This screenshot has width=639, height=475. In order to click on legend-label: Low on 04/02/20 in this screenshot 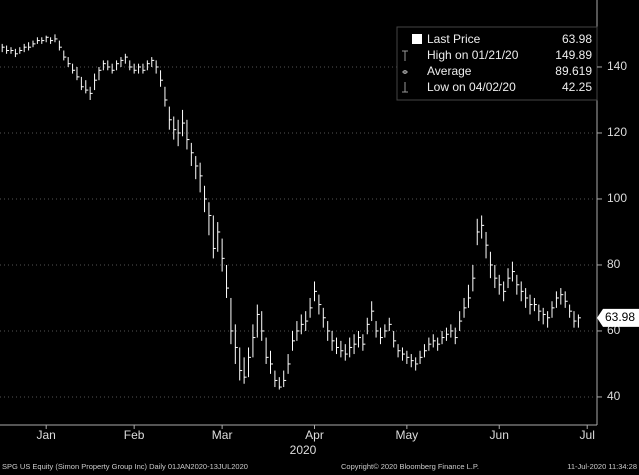, I will do `click(471, 87)`.